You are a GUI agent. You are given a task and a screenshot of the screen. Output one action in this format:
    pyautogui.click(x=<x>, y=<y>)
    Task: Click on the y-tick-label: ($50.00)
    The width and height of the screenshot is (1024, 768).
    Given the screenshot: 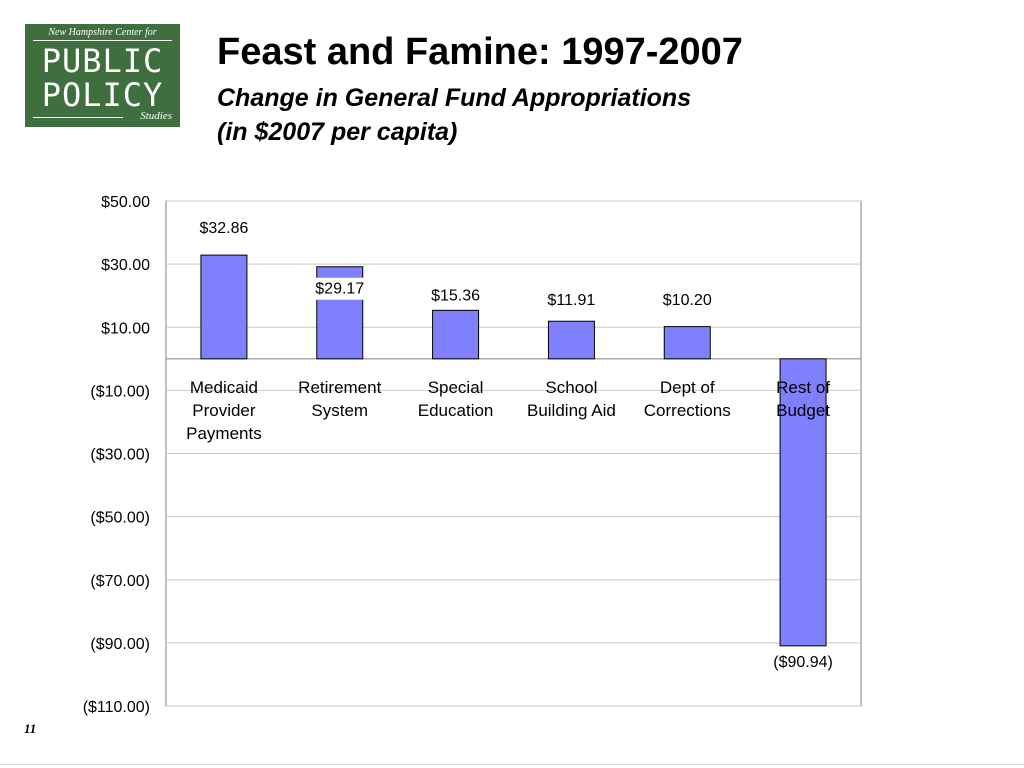 What is the action you would take?
    pyautogui.click(x=120, y=518)
    